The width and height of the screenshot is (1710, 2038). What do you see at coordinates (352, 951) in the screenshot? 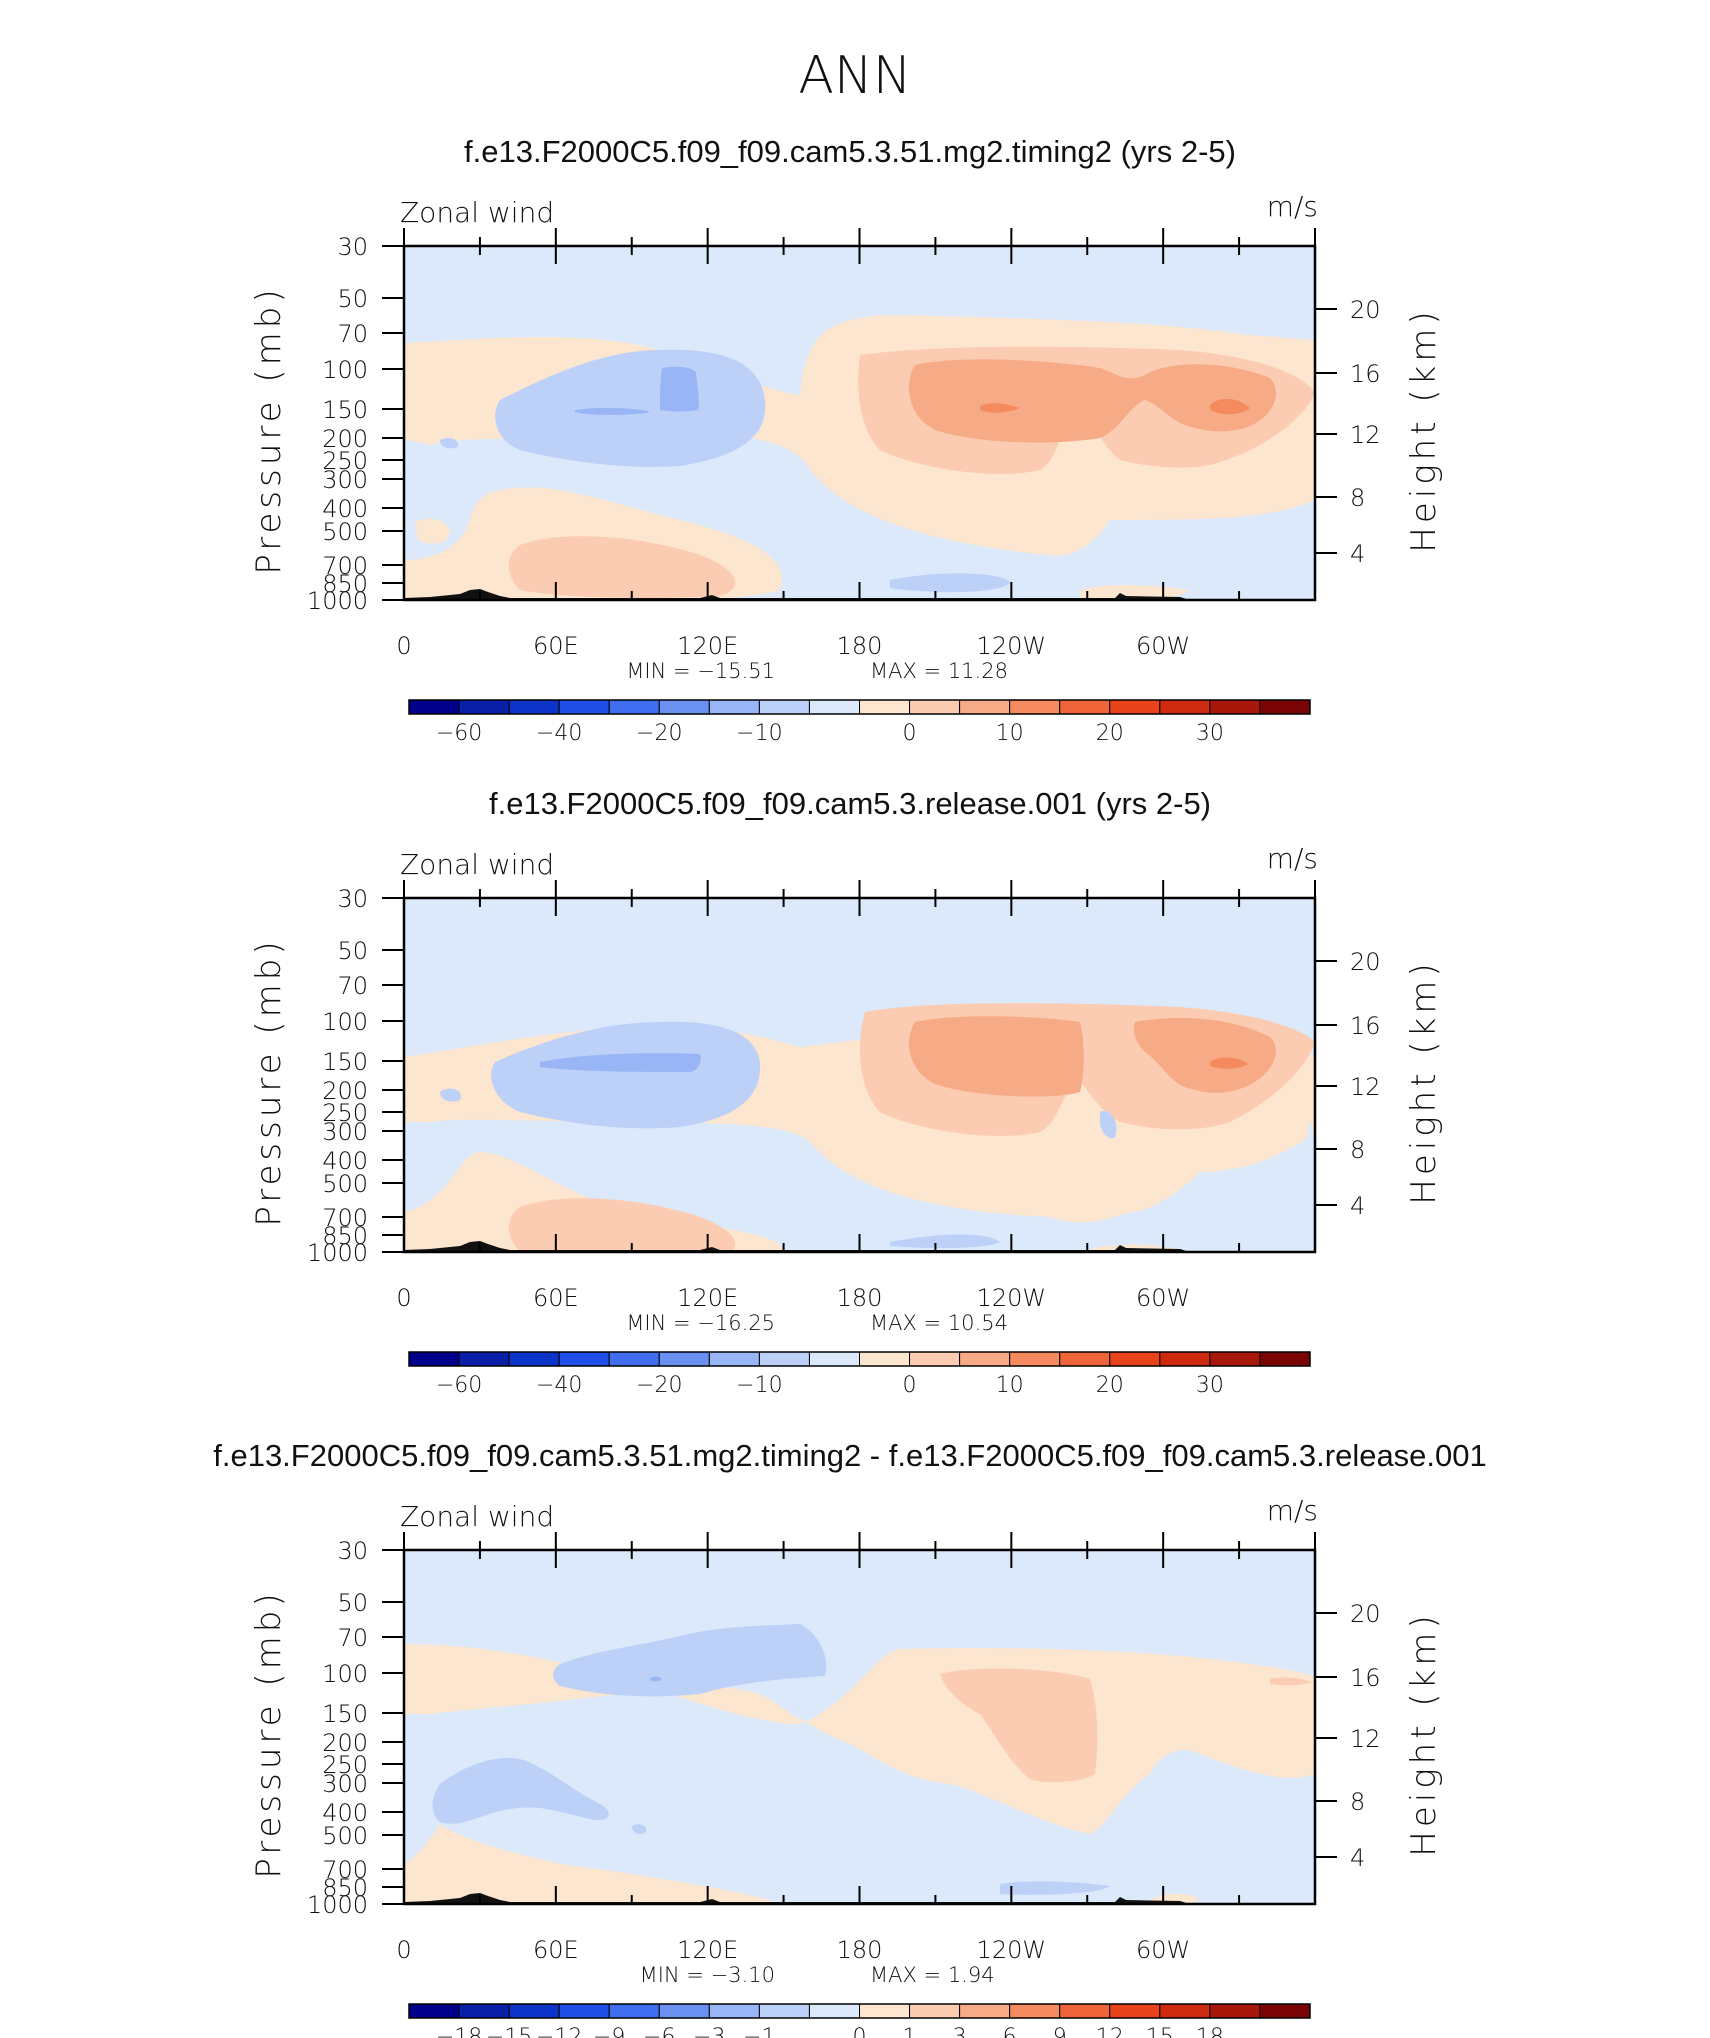
I see `y-tick-label: 50` at bounding box center [352, 951].